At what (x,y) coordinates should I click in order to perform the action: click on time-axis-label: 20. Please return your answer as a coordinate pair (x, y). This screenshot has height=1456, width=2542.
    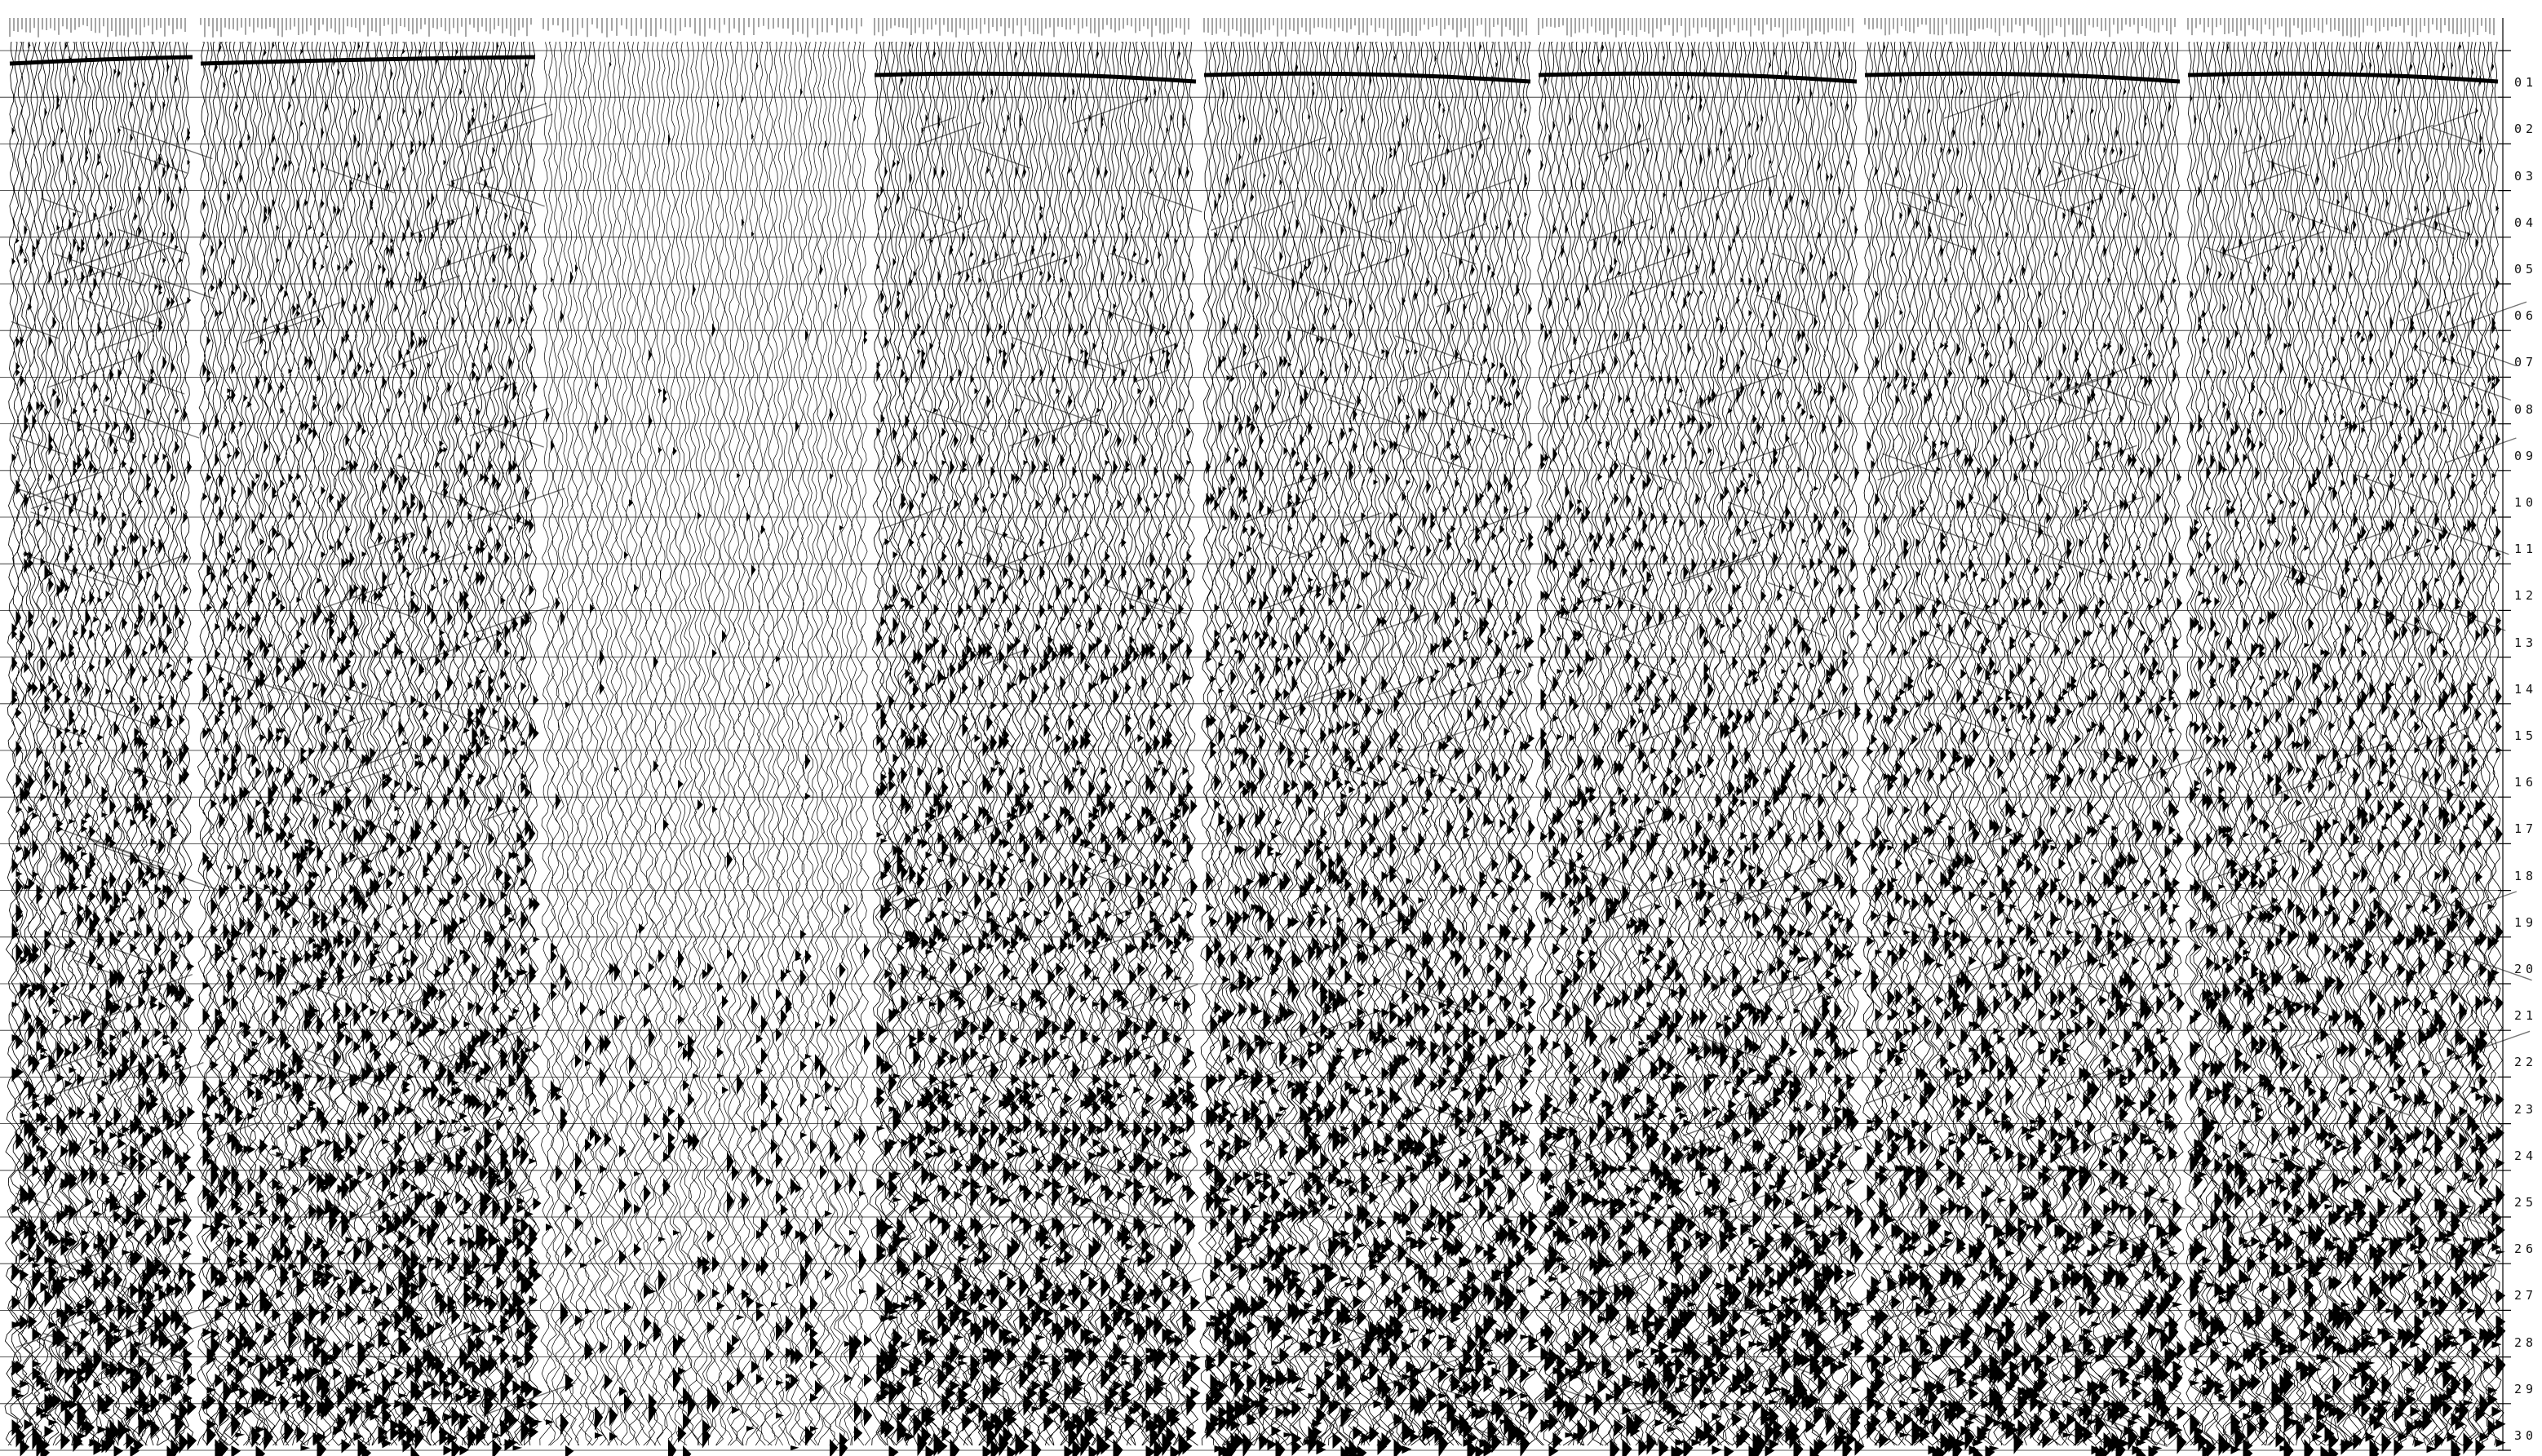
    Looking at the image, I should click on (2526, 969).